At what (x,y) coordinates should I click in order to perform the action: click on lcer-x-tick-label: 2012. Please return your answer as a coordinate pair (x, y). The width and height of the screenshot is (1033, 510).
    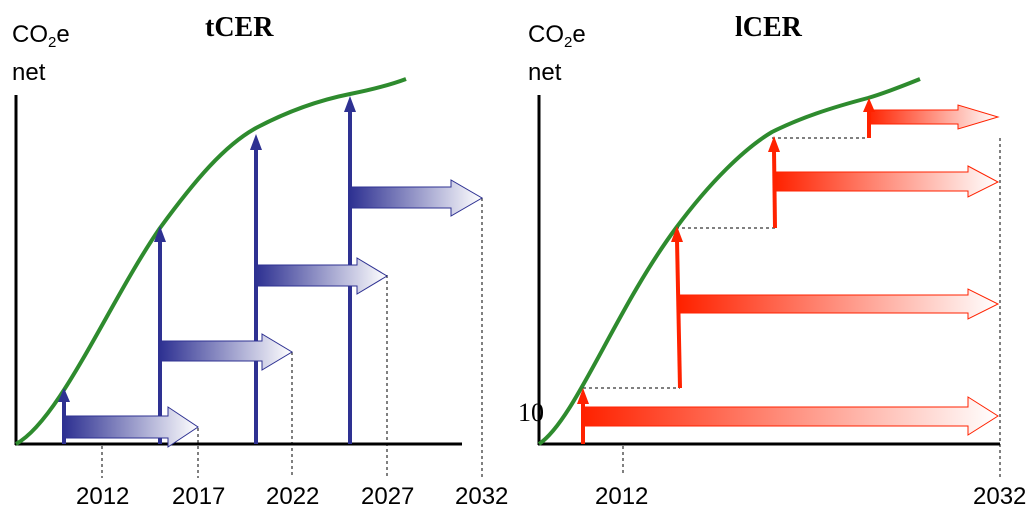
    Looking at the image, I should click on (622, 496).